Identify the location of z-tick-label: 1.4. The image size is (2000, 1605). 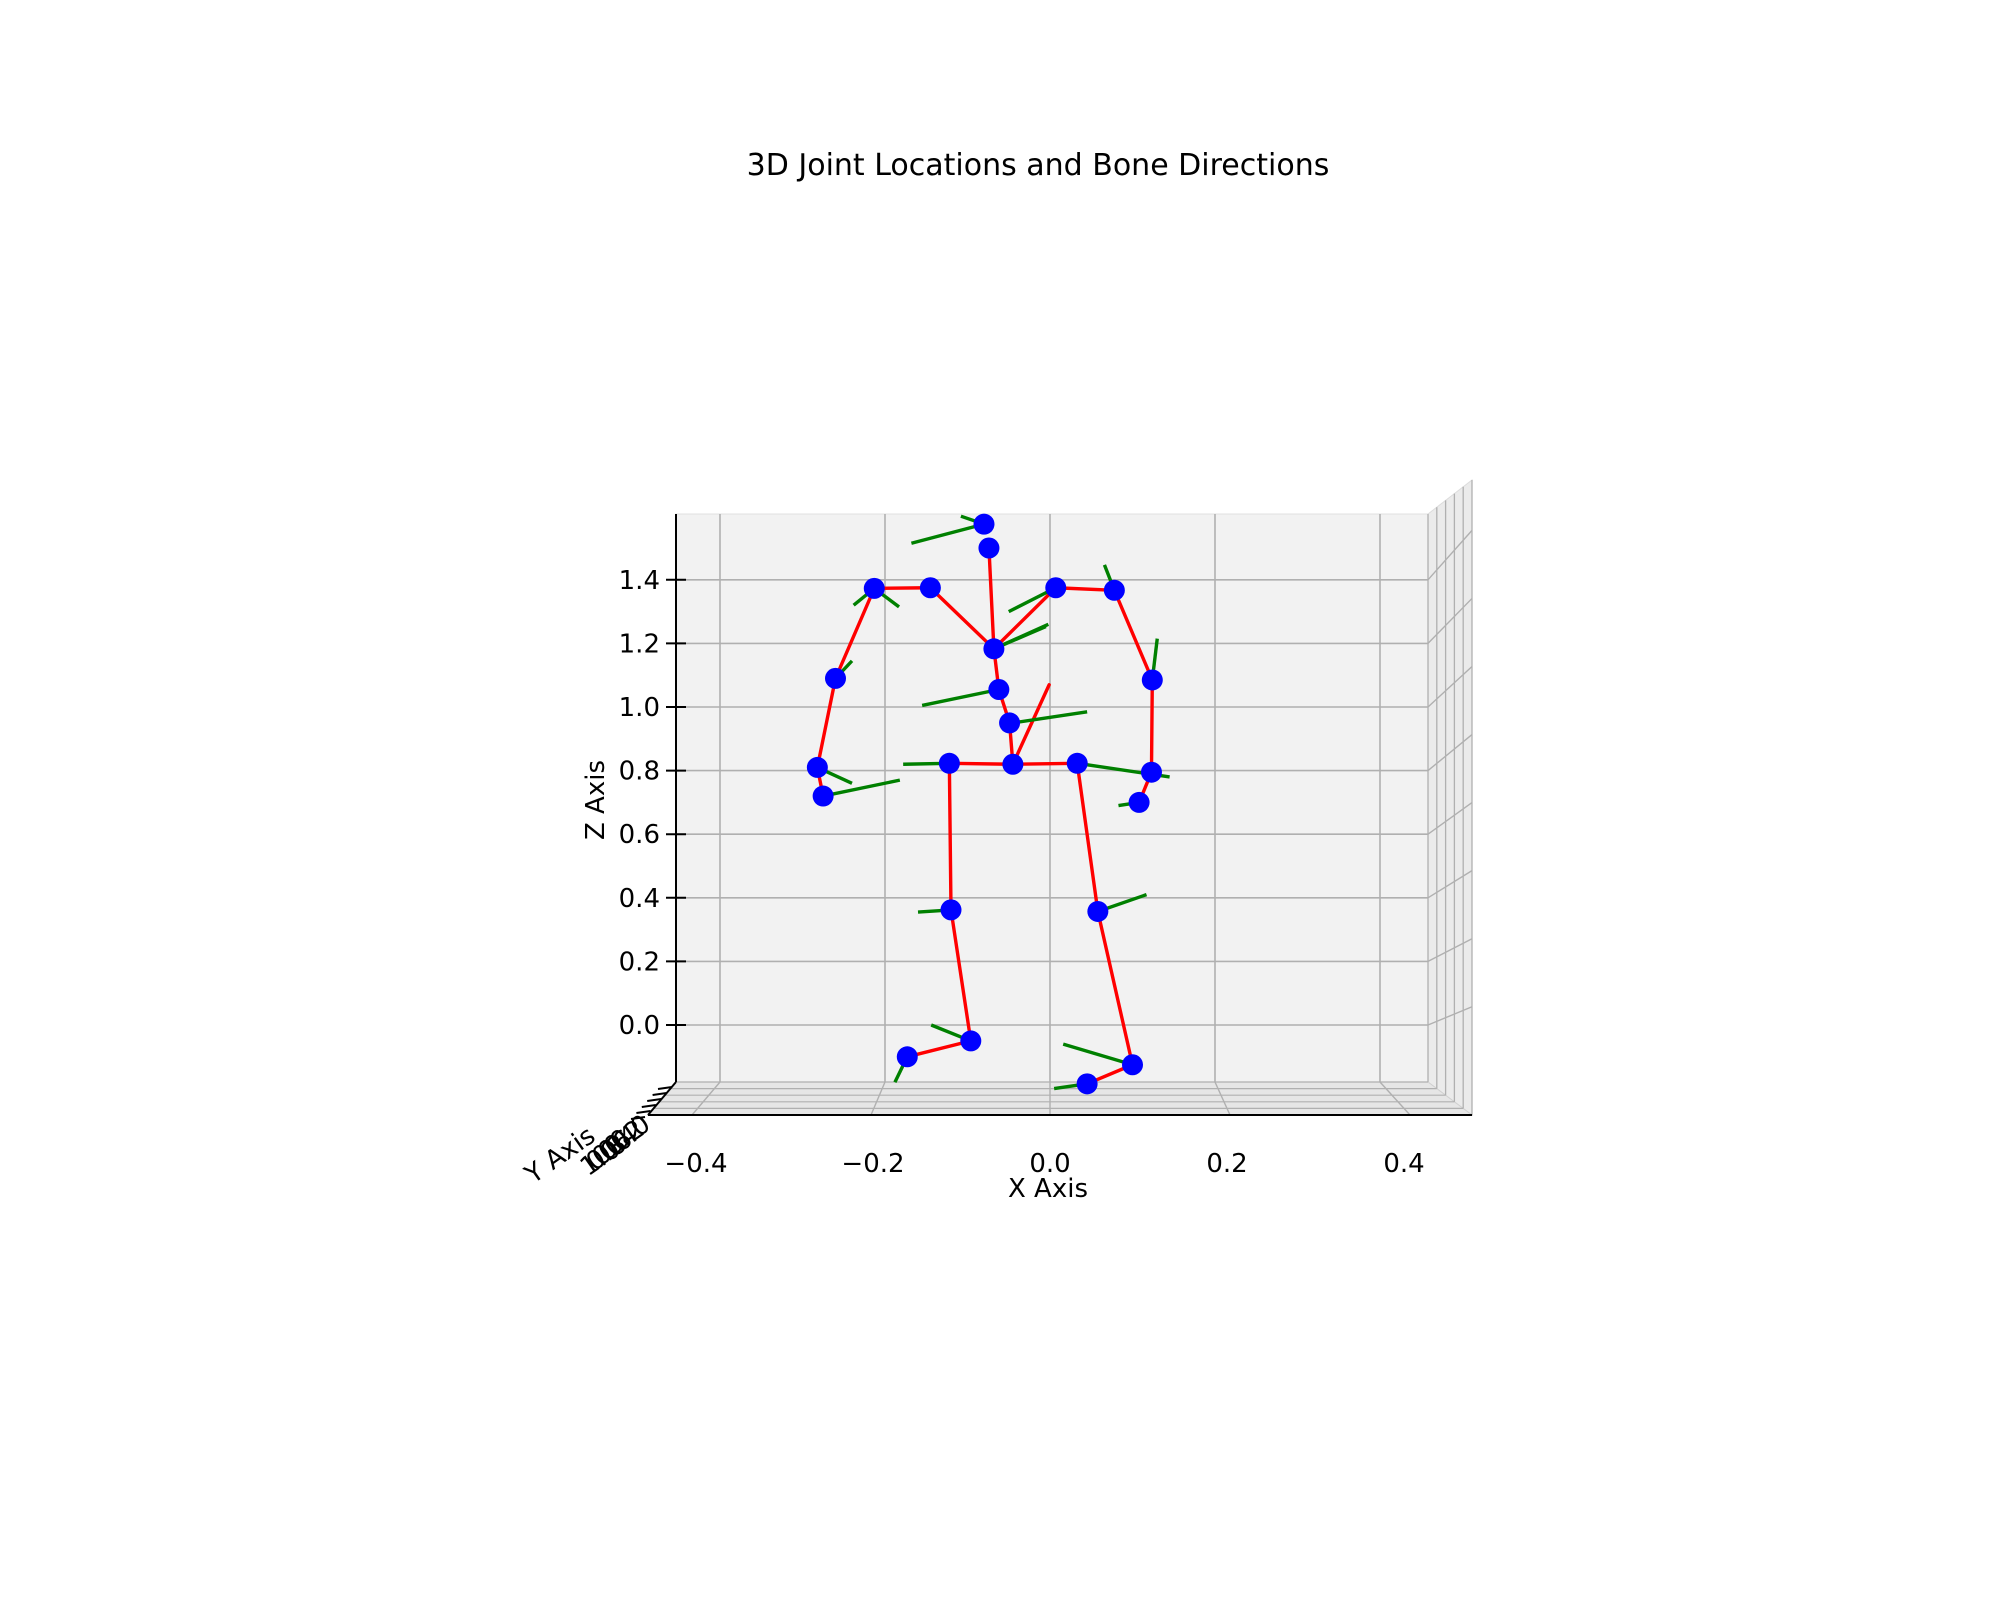
(639, 581).